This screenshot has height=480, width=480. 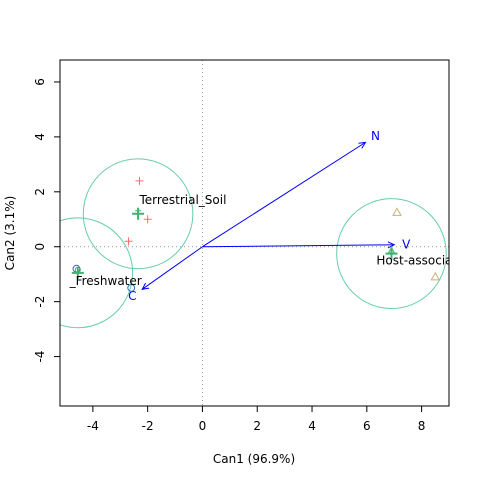 What do you see at coordinates (40, 192) in the screenshot?
I see `y-tick-label: 2` at bounding box center [40, 192].